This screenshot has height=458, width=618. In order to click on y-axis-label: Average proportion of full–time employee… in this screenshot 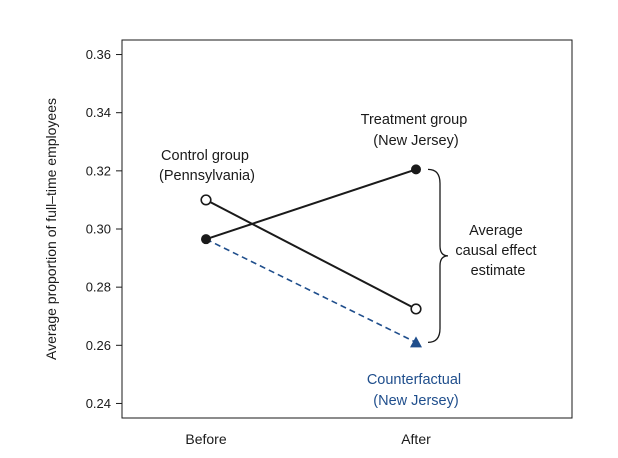, I will do `click(51, 229)`.